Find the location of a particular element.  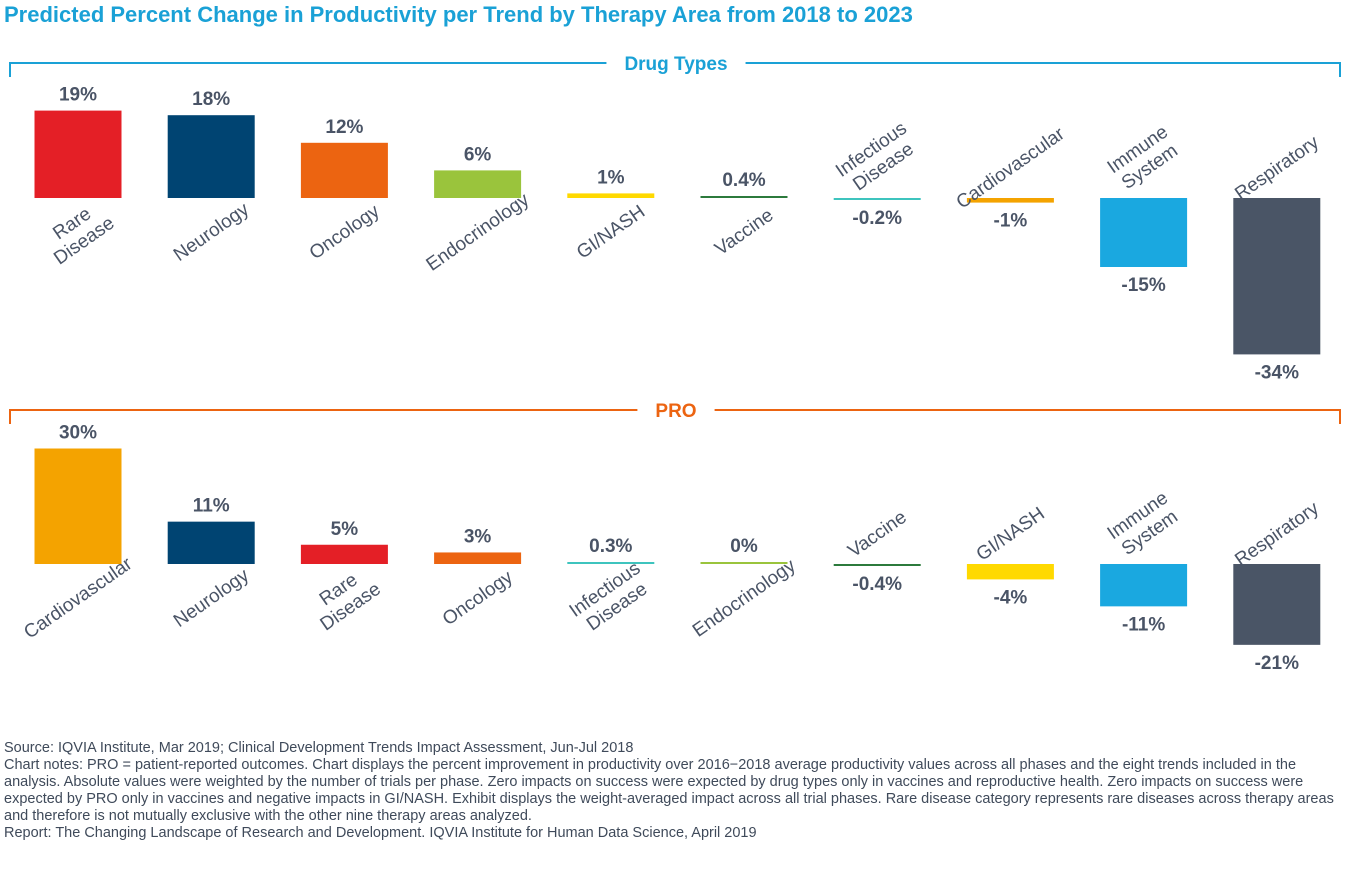

drug-types-bracket-right is located at coordinates (1043, 69).